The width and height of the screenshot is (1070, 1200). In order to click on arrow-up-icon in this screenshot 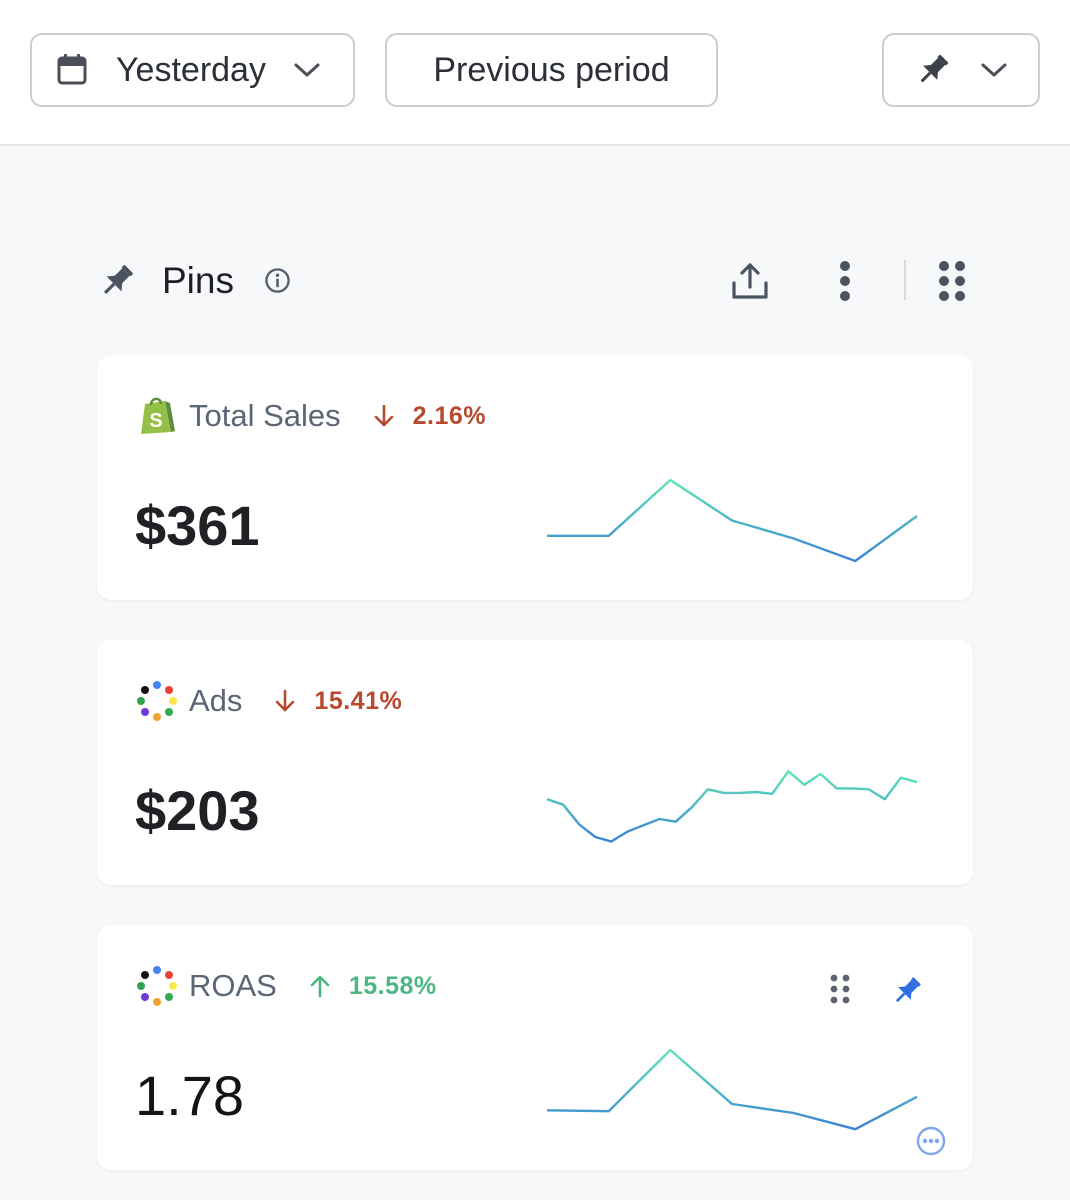, I will do `click(320, 986)`.